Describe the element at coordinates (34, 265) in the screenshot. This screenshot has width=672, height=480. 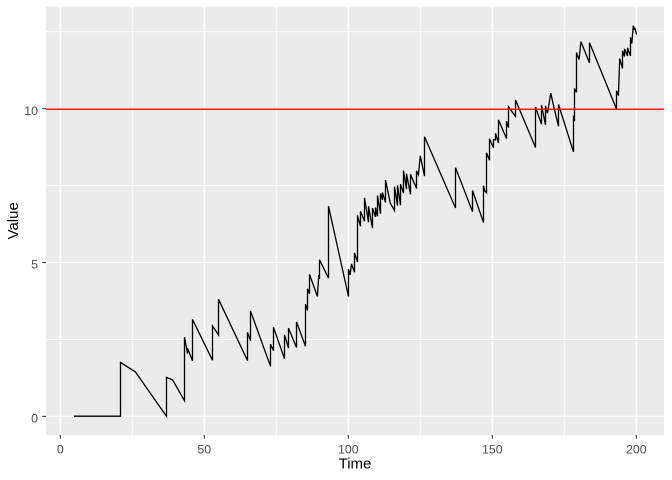
I see `svg-text: 5` at that location.